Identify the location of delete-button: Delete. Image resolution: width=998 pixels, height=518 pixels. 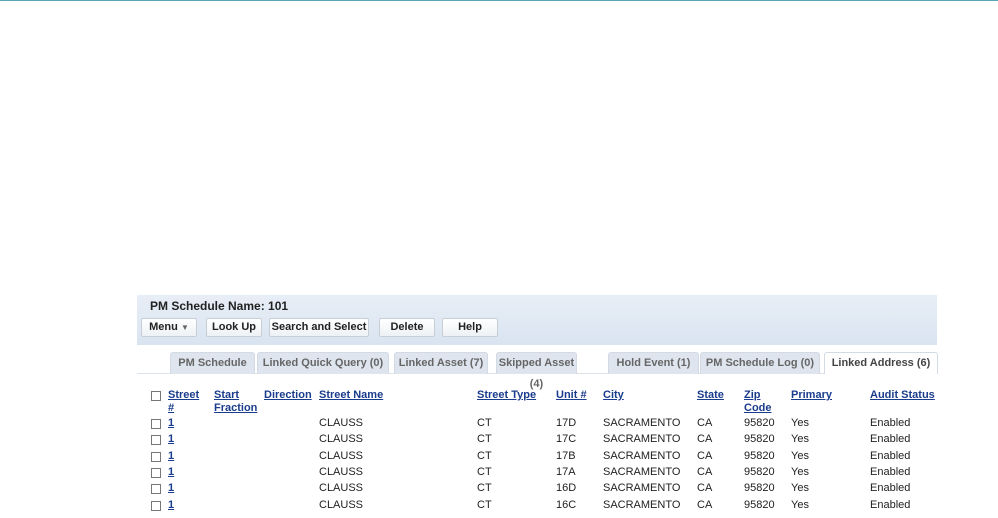
(407, 327).